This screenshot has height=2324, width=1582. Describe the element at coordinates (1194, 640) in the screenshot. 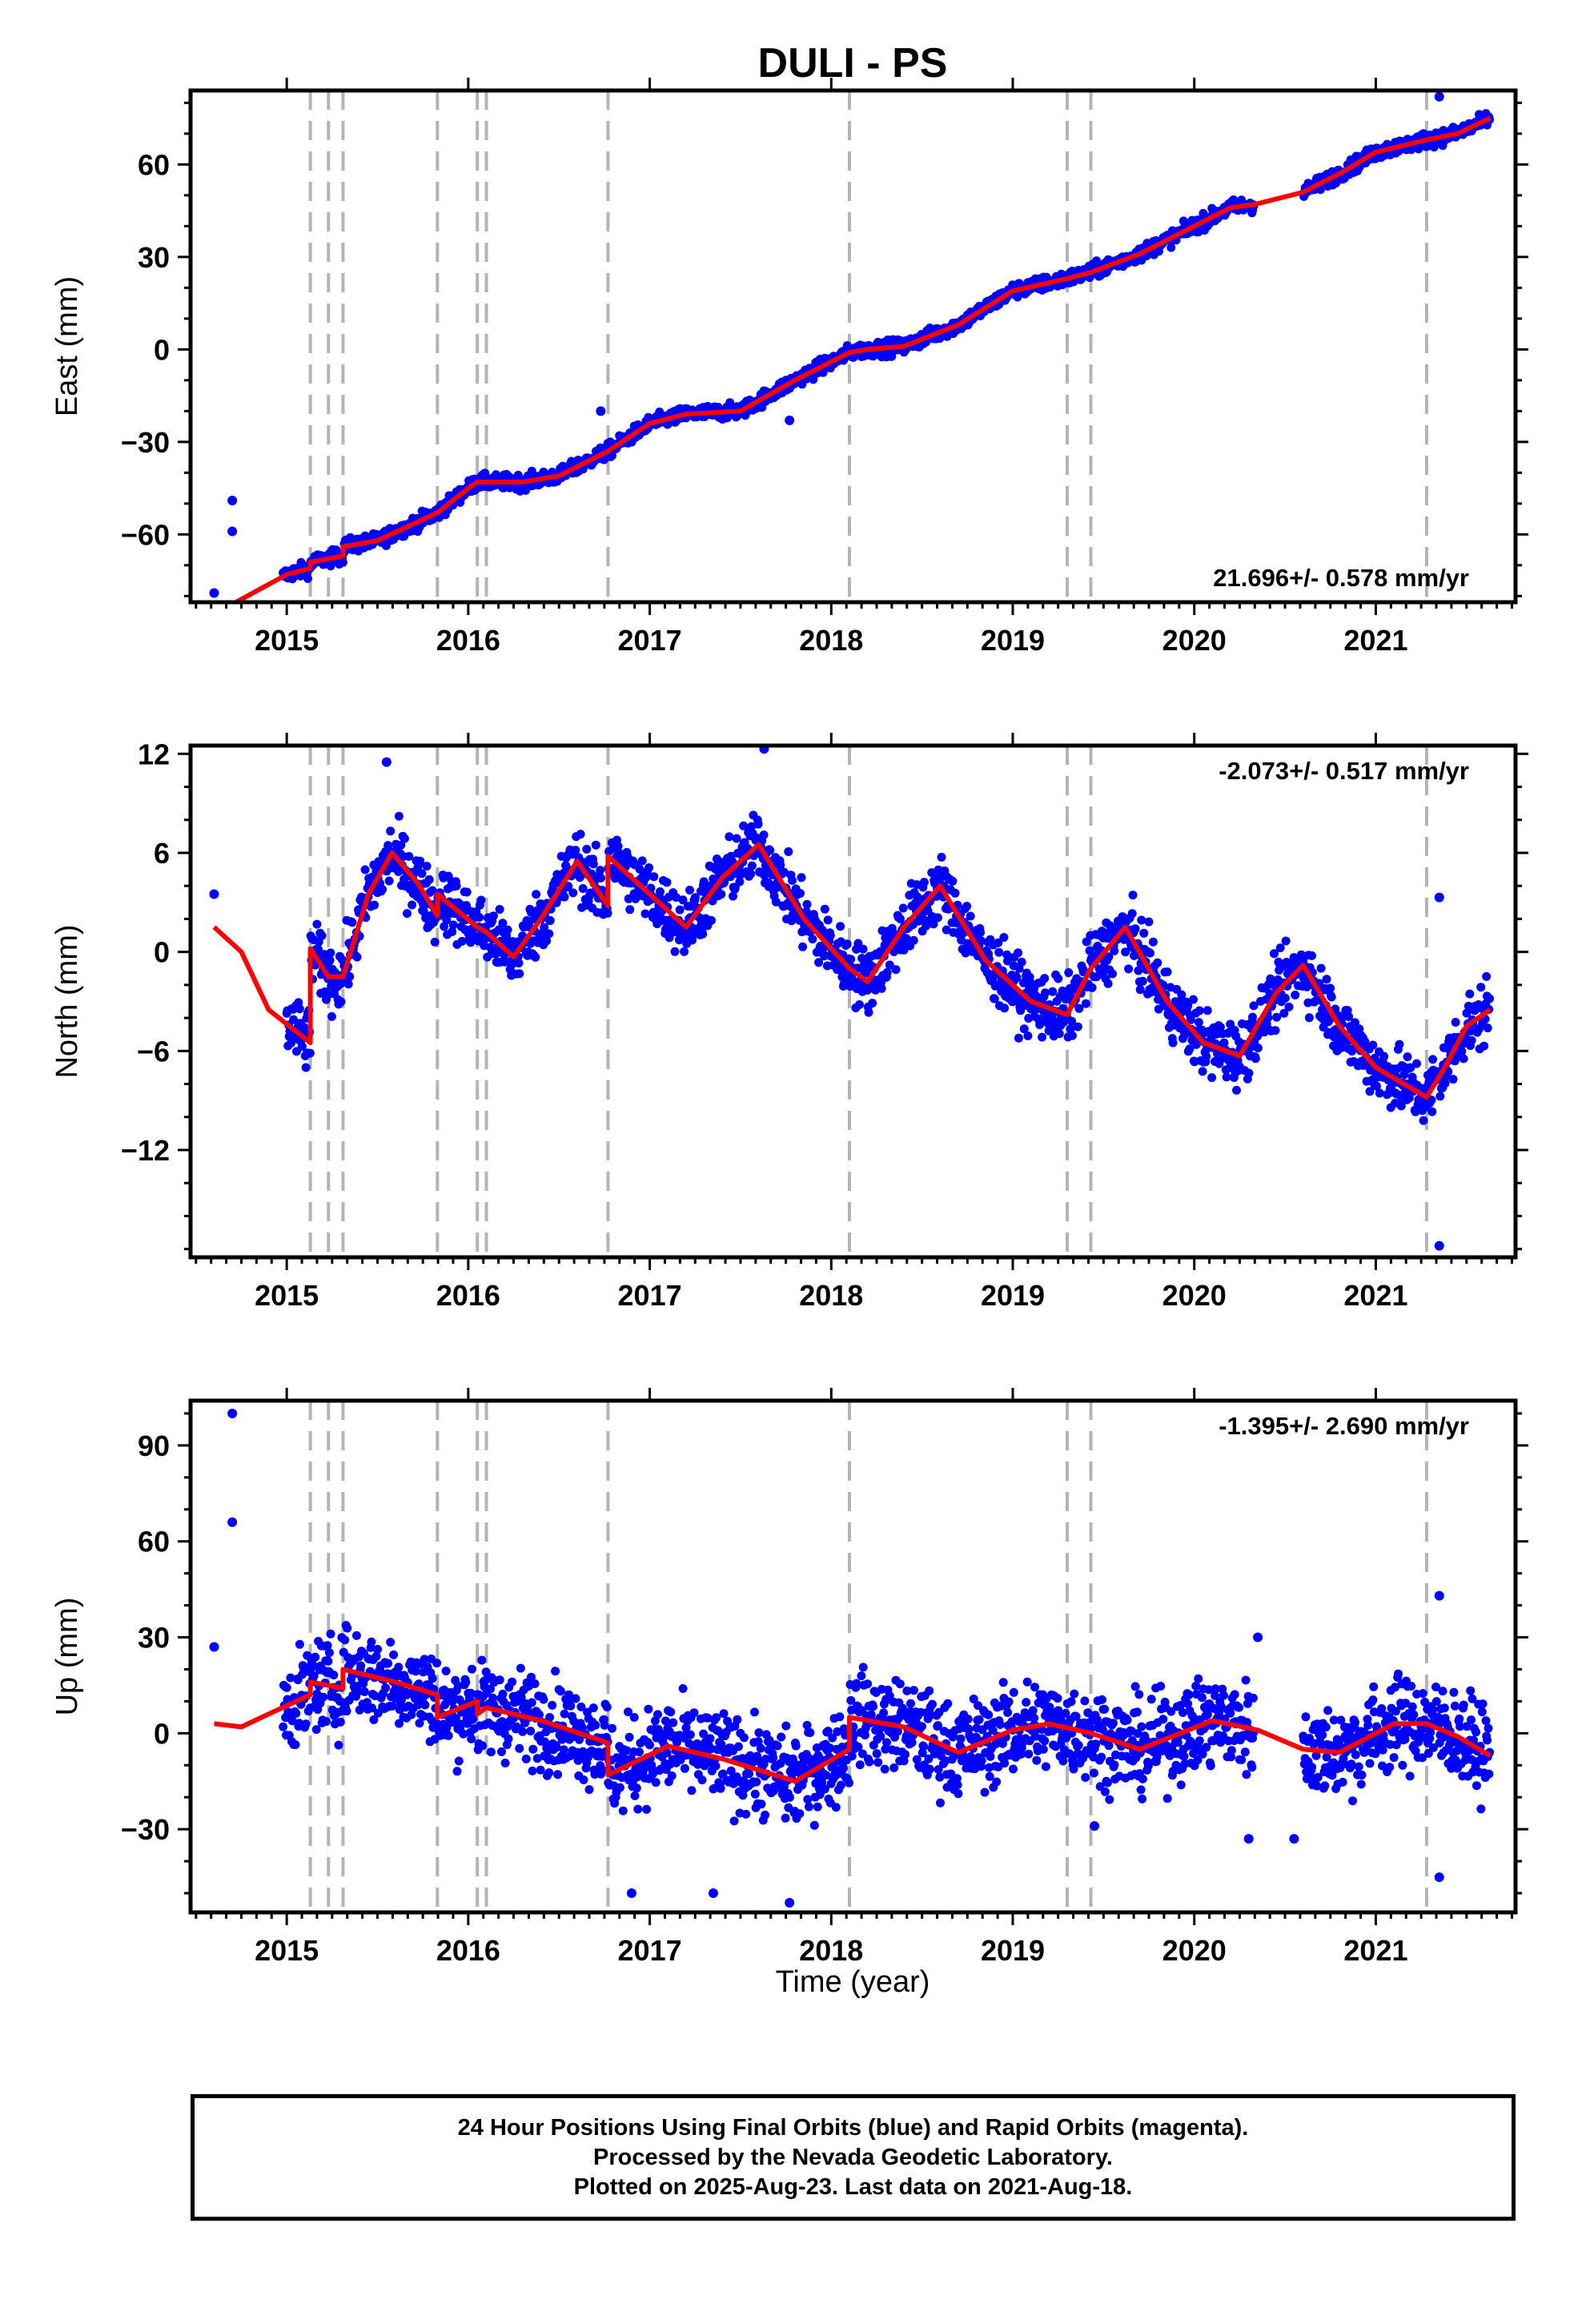

I see `x-tick-label: 2020` at that location.